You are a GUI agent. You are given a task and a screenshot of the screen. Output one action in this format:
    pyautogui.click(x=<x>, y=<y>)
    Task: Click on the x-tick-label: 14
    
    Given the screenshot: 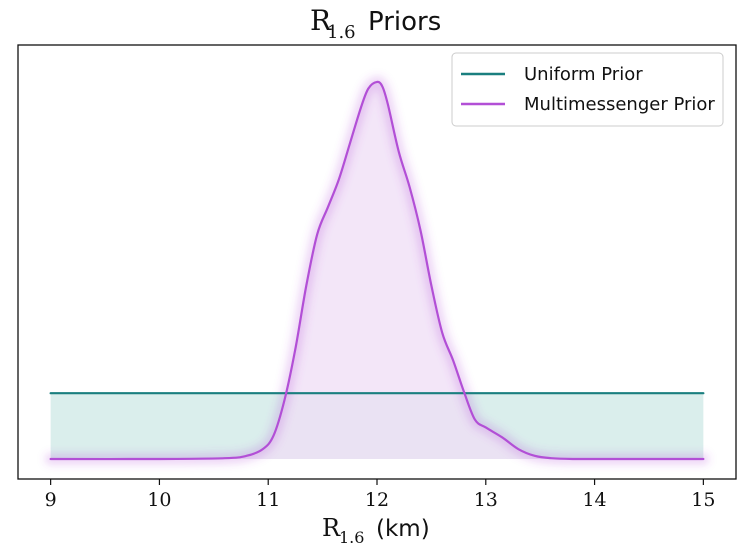 What is the action you would take?
    pyautogui.click(x=594, y=500)
    